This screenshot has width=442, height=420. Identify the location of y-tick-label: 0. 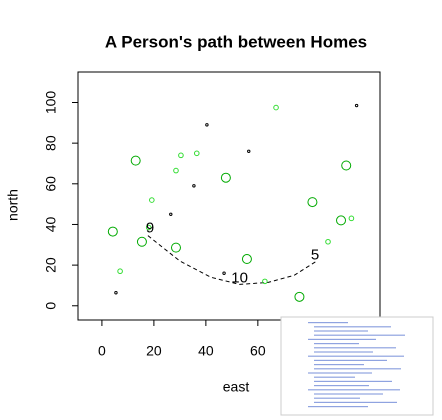
(51, 306).